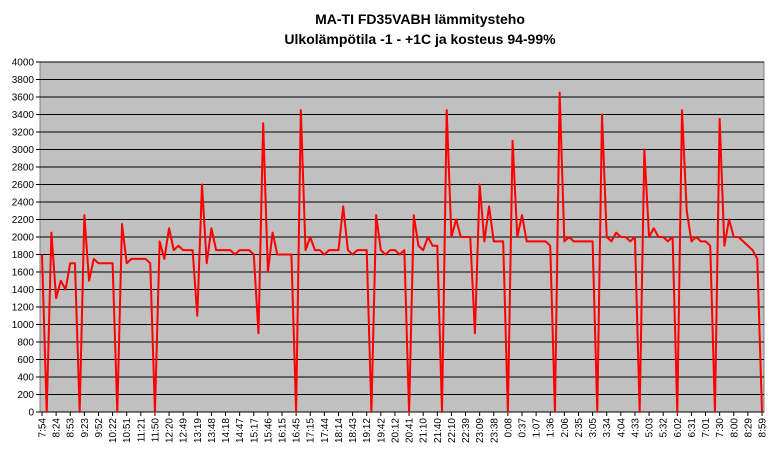 Image resolution: width=772 pixels, height=472 pixels. What do you see at coordinates (198, 430) in the screenshot?
I see `x-tick-label: 13:19` at bounding box center [198, 430].